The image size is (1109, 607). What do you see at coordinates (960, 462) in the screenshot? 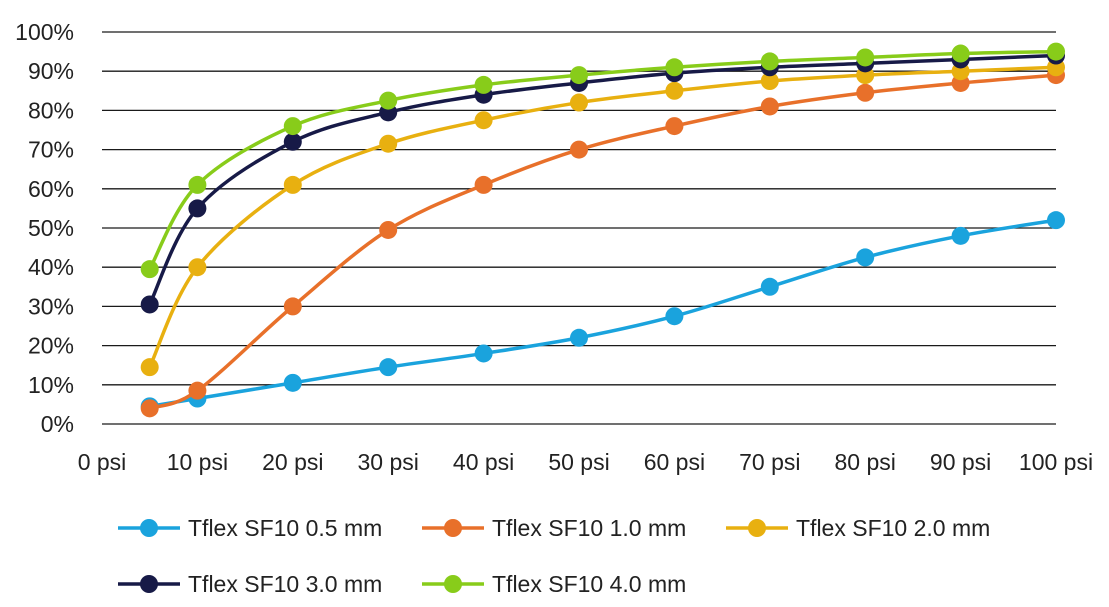
I see `x-tick-label: 90 psi` at bounding box center [960, 462].